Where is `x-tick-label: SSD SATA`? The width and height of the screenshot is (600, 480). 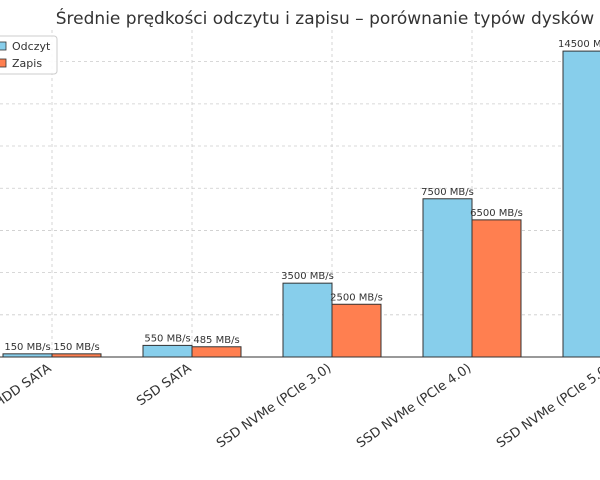 x-tick-label: SSD SATA is located at coordinates (164, 385).